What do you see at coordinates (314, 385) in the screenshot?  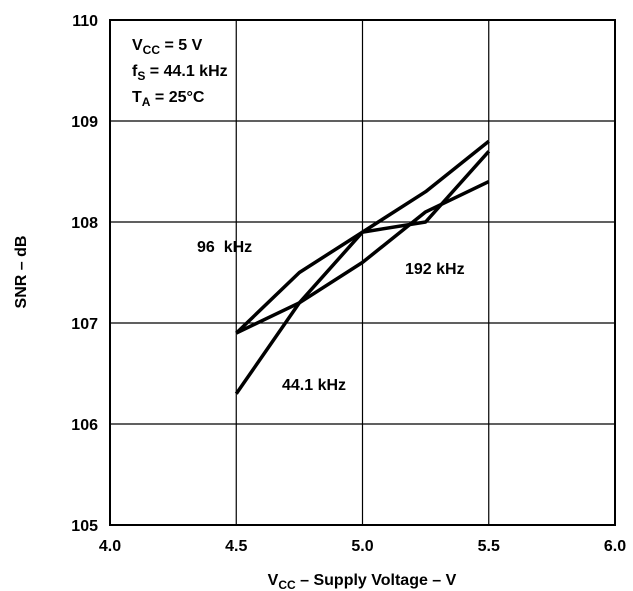 I see `series-label-44-1khz: 44.1 kHz` at bounding box center [314, 385].